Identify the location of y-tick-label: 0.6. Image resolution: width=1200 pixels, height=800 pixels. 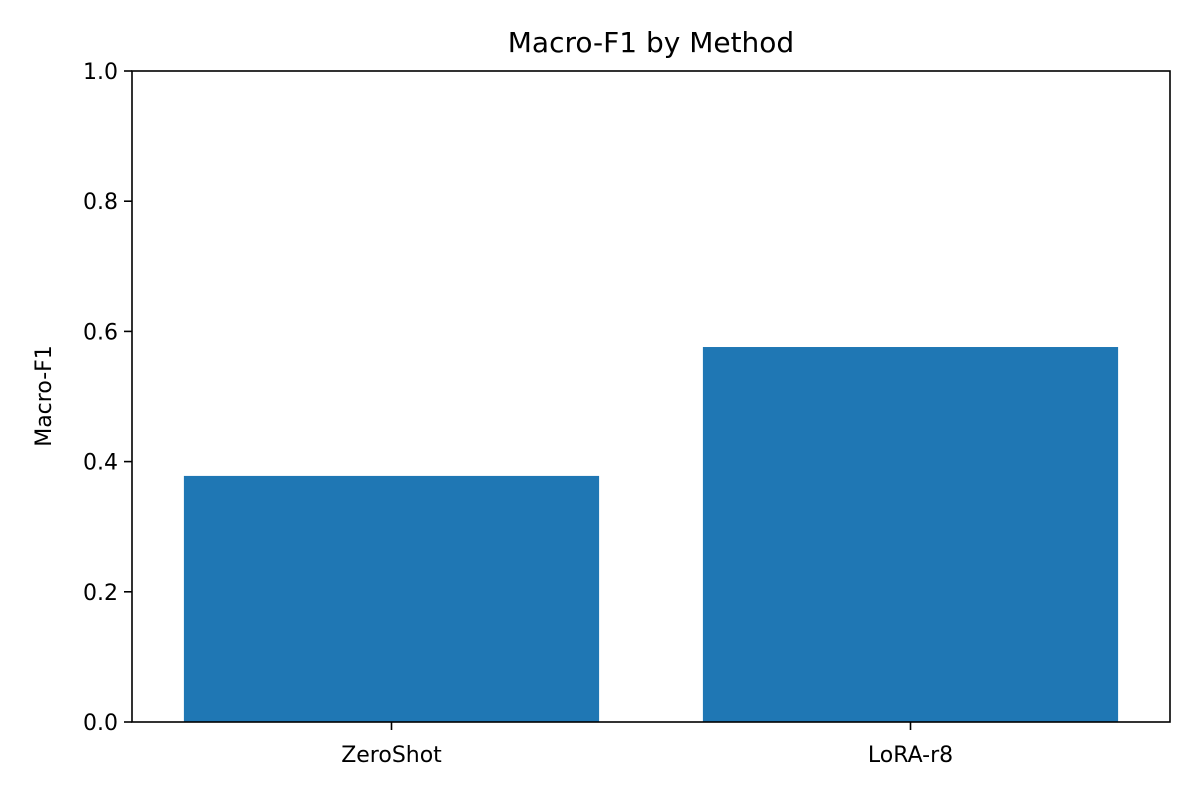
(100, 332).